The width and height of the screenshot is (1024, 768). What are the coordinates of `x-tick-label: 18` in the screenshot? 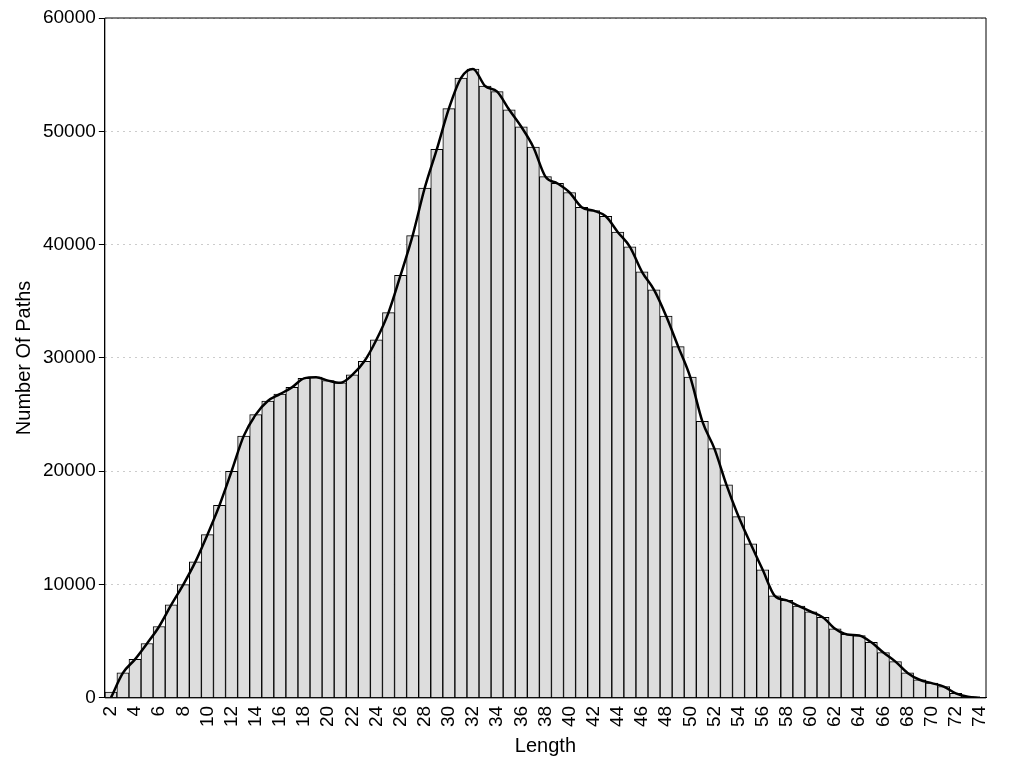 It's located at (303, 716).